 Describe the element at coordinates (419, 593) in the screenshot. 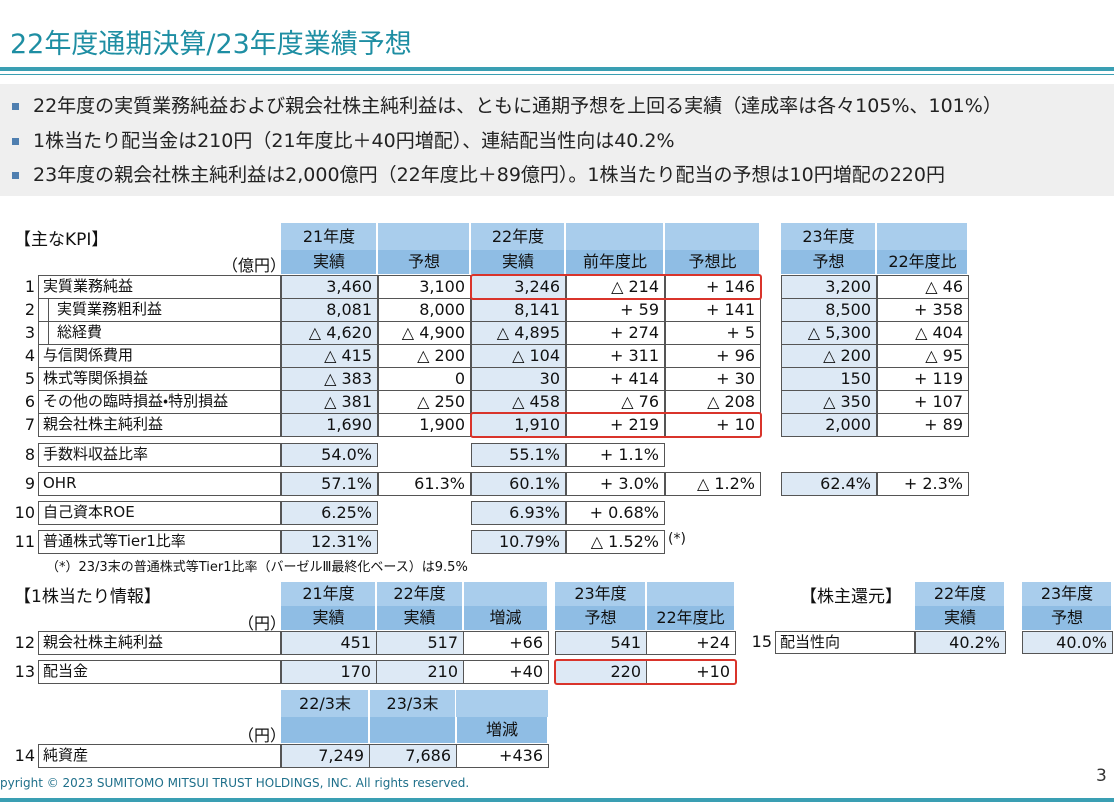

I see `header-group: 22年度` at that location.